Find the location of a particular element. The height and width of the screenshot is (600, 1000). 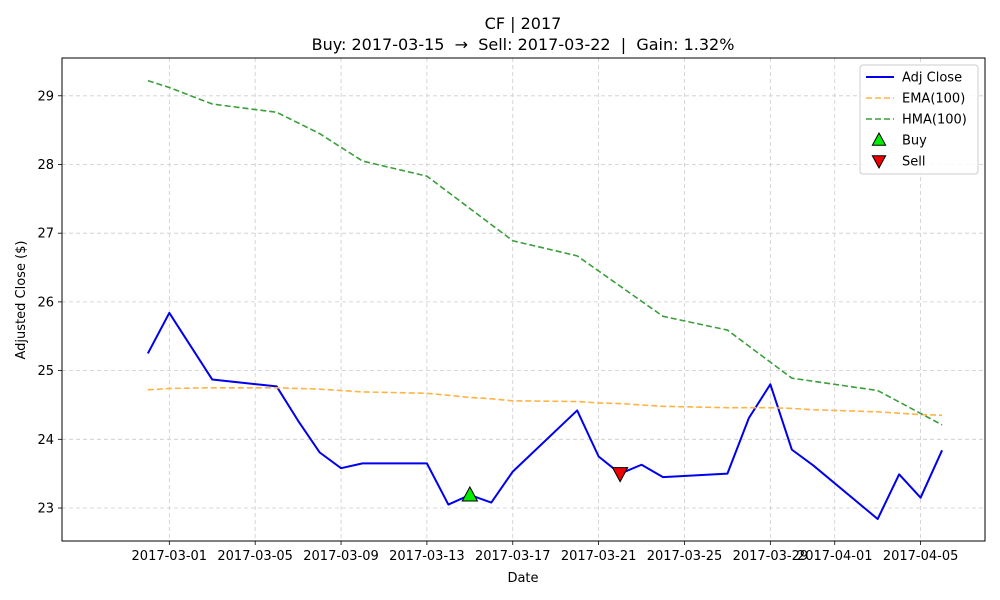

legend: Adj Close EMA(100) HMA(100) Buy Sell is located at coordinates (919, 119).